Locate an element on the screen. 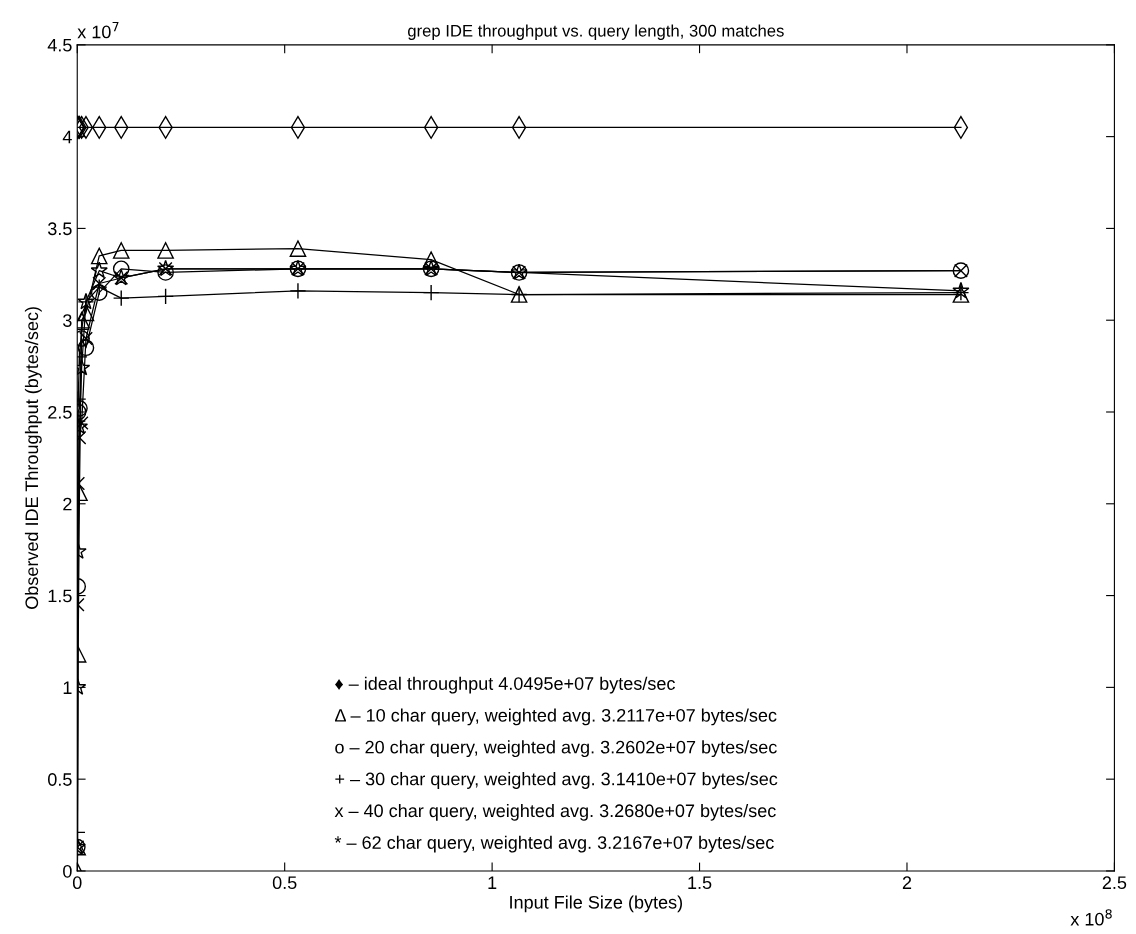  y-tick-label: 2 is located at coordinates (67, 504).